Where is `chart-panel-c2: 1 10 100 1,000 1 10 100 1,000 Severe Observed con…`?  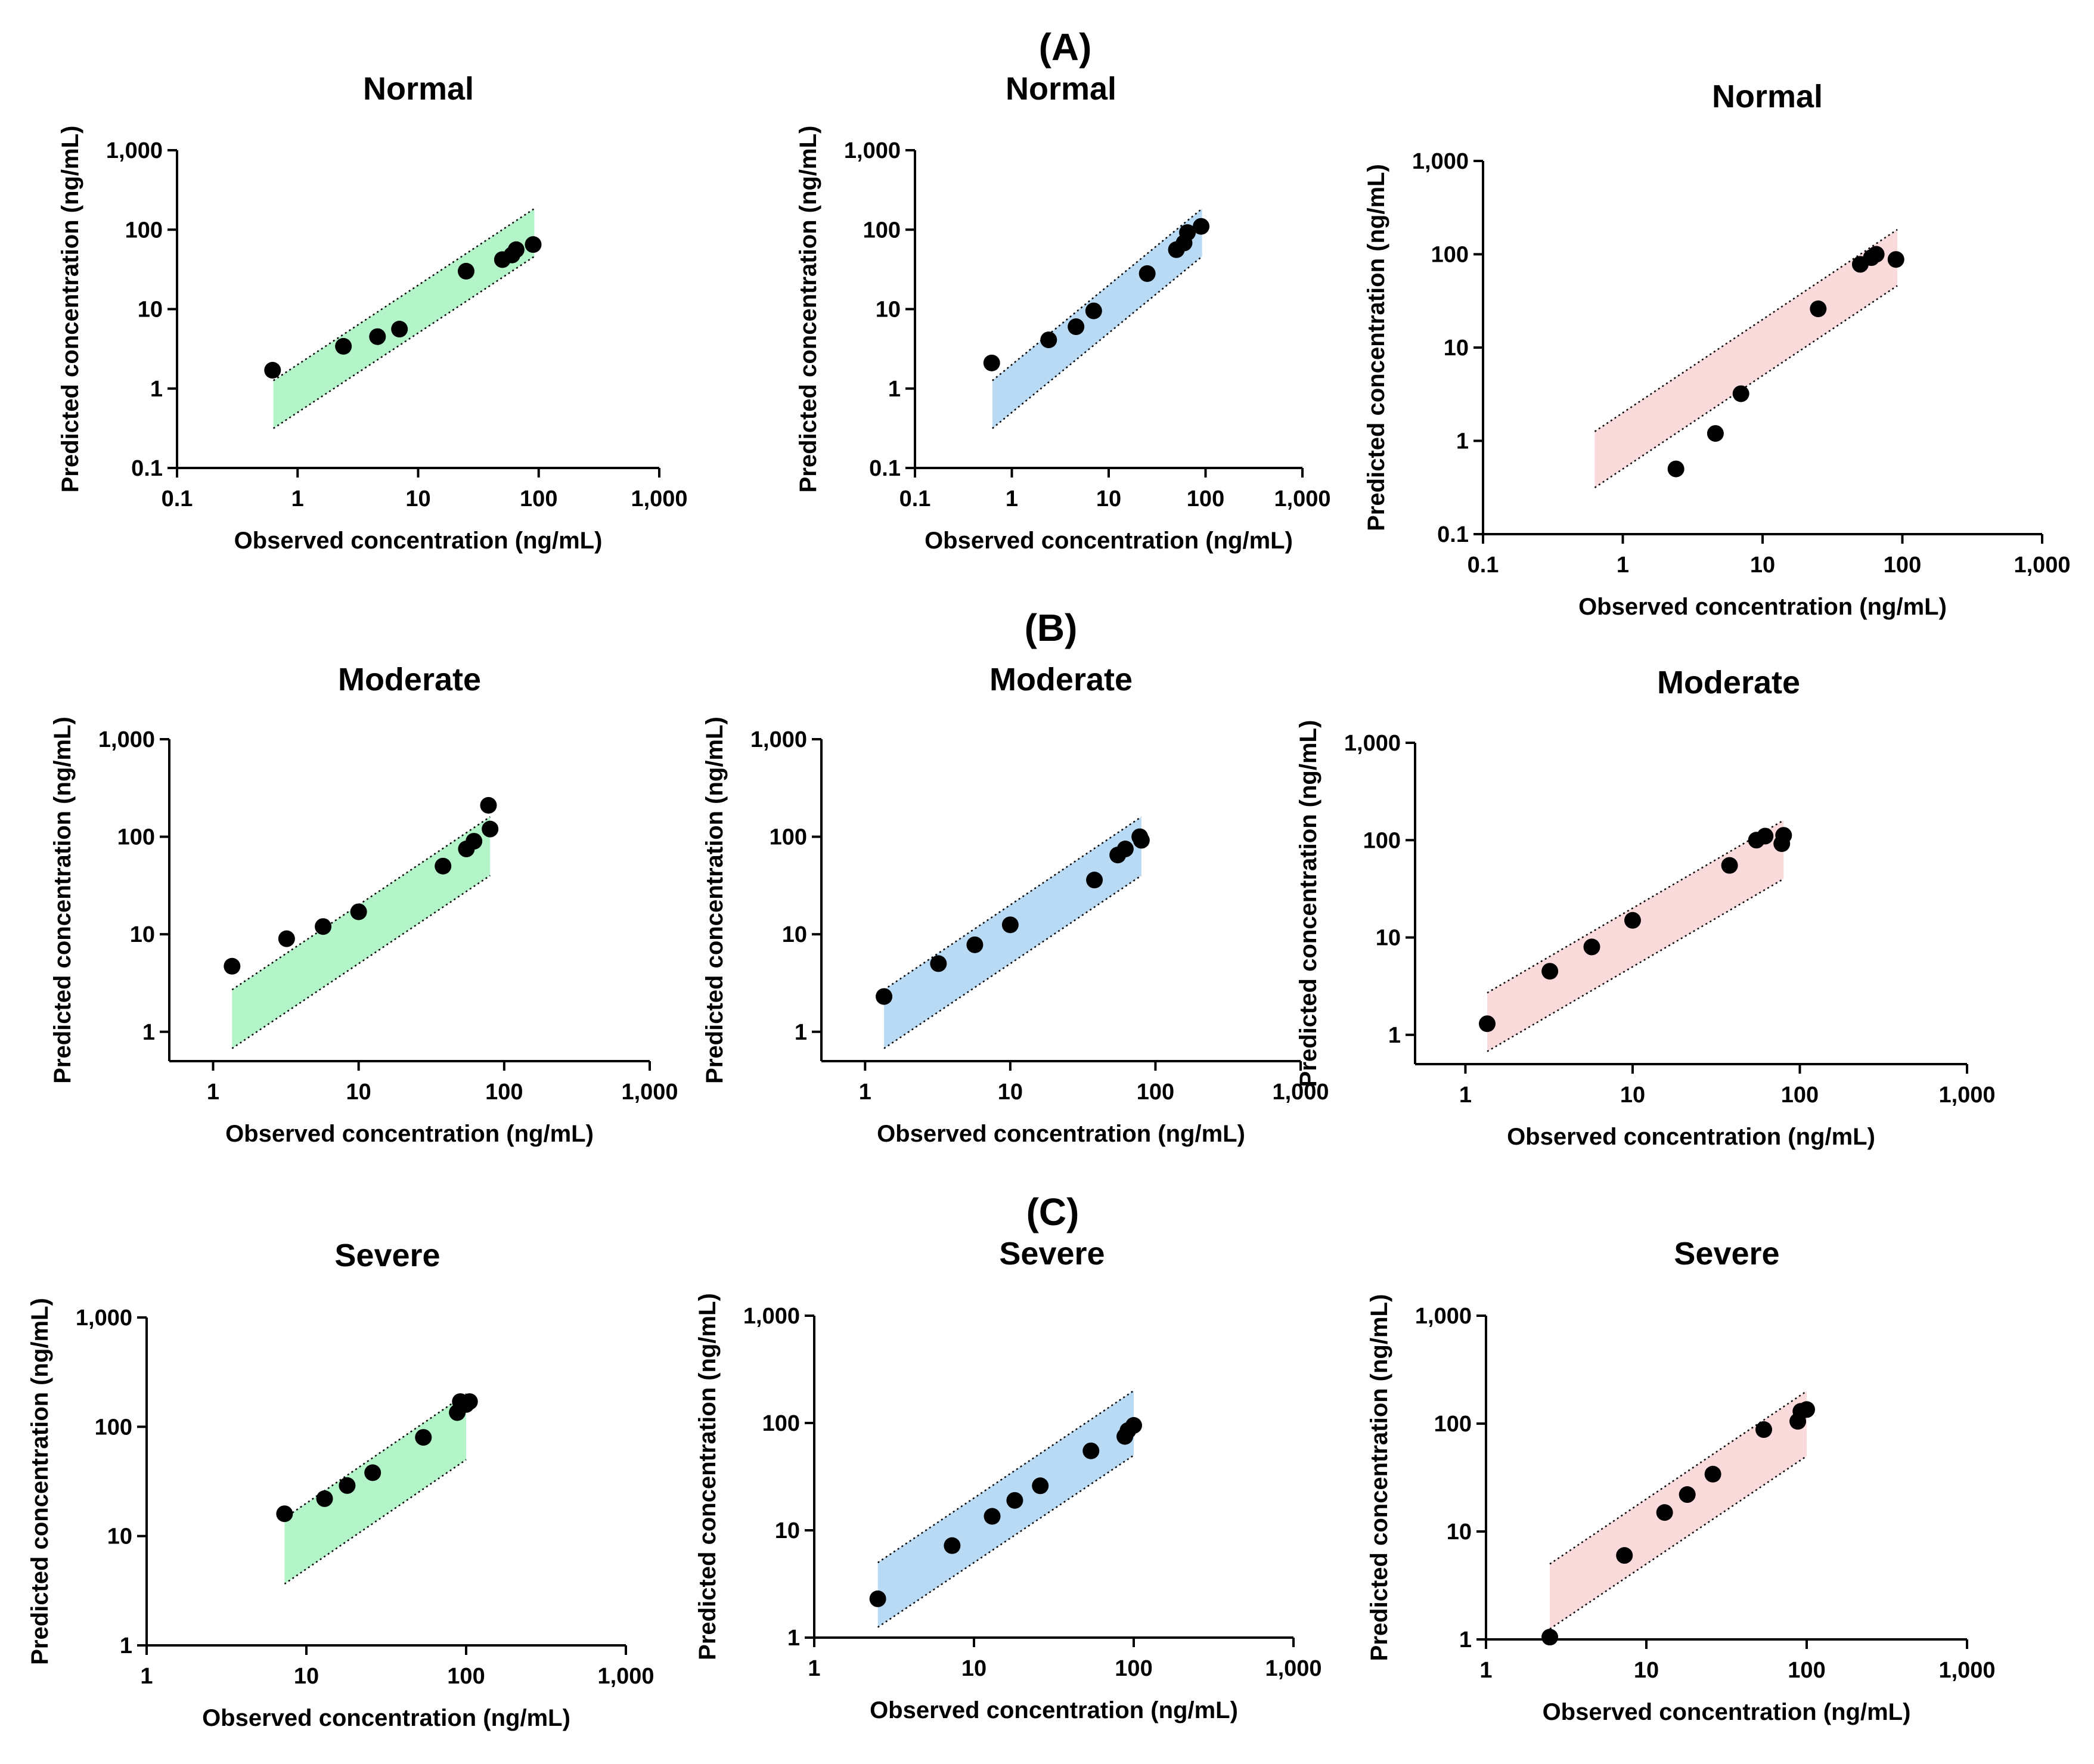 chart-panel-c2: 1 10 100 1,000 1 10 100 1,000 Severe Observed con… is located at coordinates (1008, 1480).